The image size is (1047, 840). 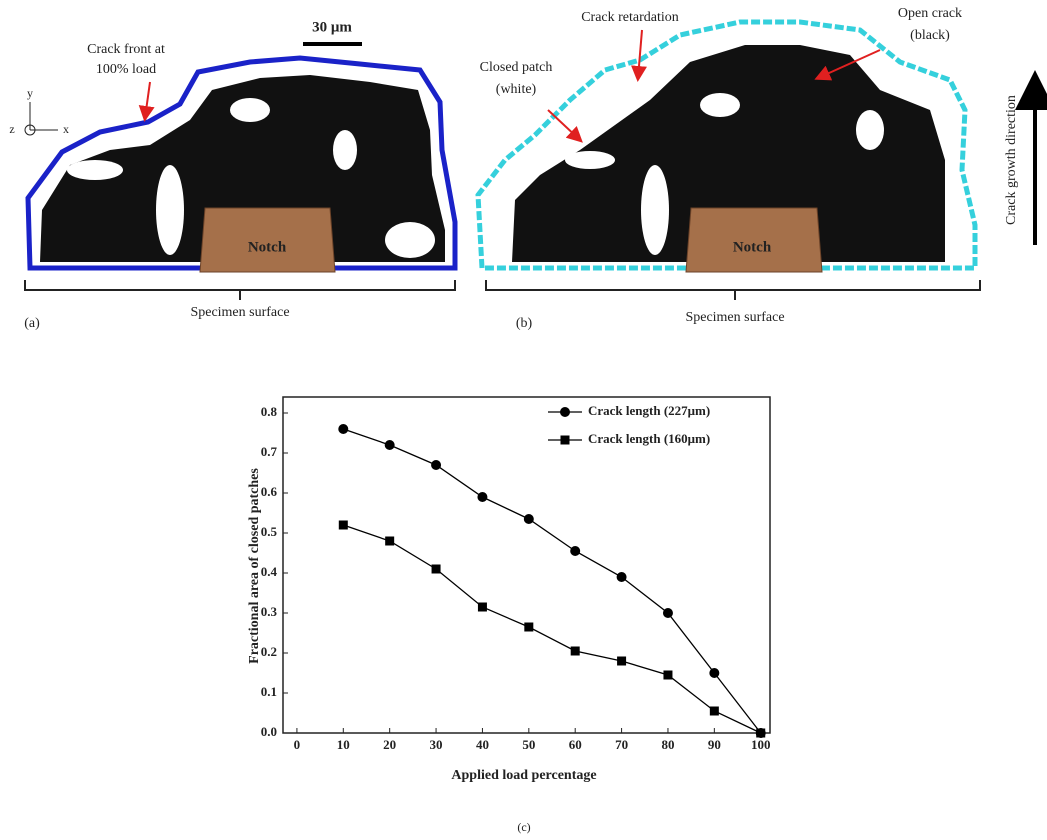 I want to click on annotation: Closed patch, so click(x=516, y=67).